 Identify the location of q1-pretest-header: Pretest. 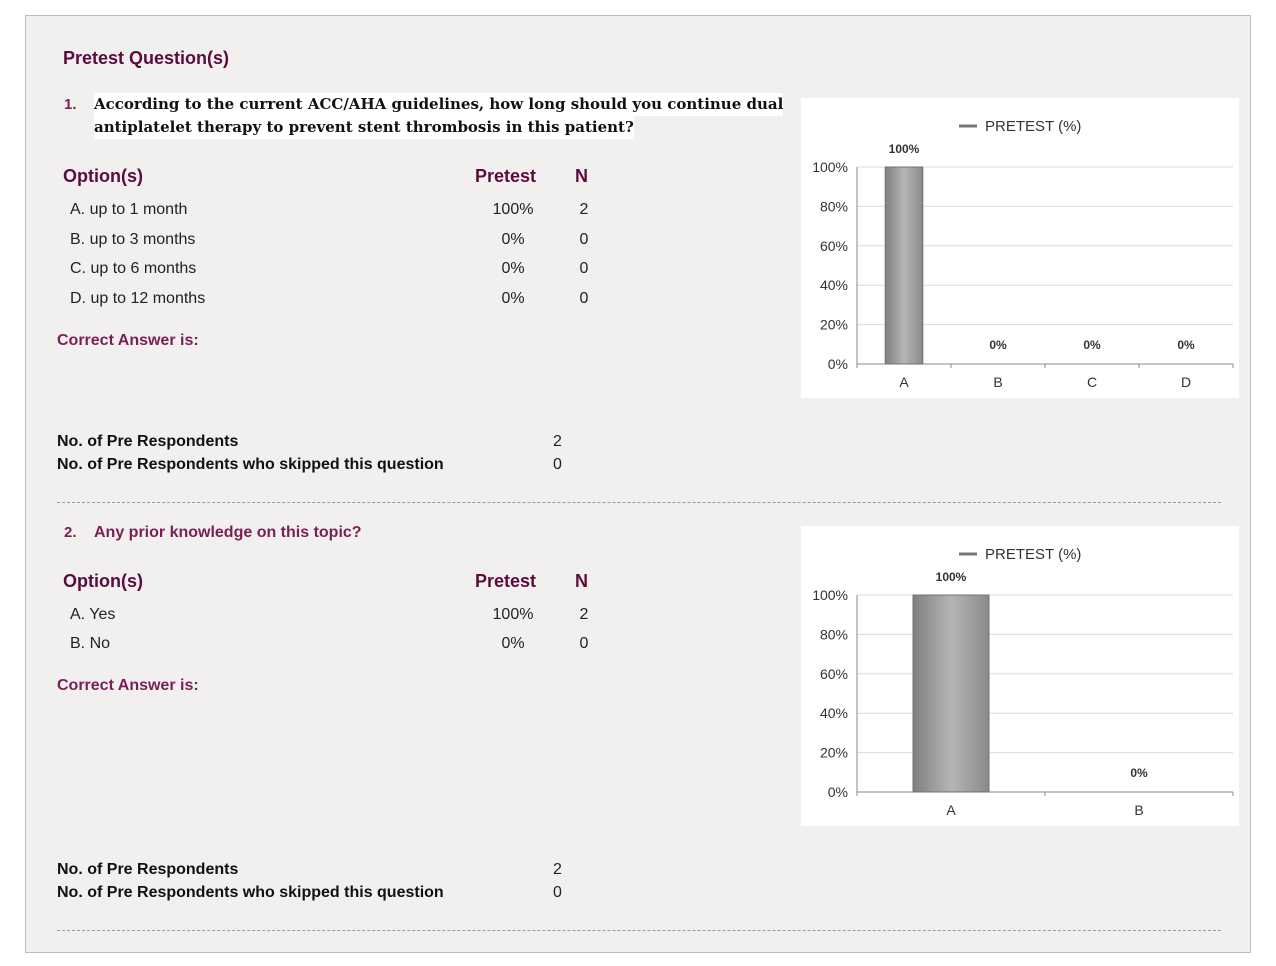
(506, 176).